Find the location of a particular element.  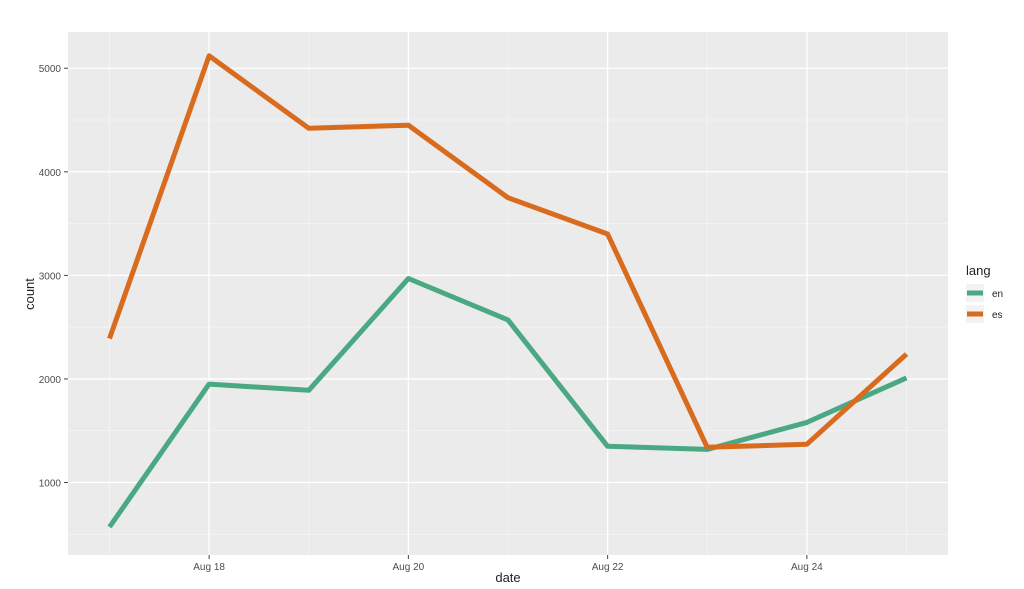

legend: lang en es is located at coordinates (984, 293).